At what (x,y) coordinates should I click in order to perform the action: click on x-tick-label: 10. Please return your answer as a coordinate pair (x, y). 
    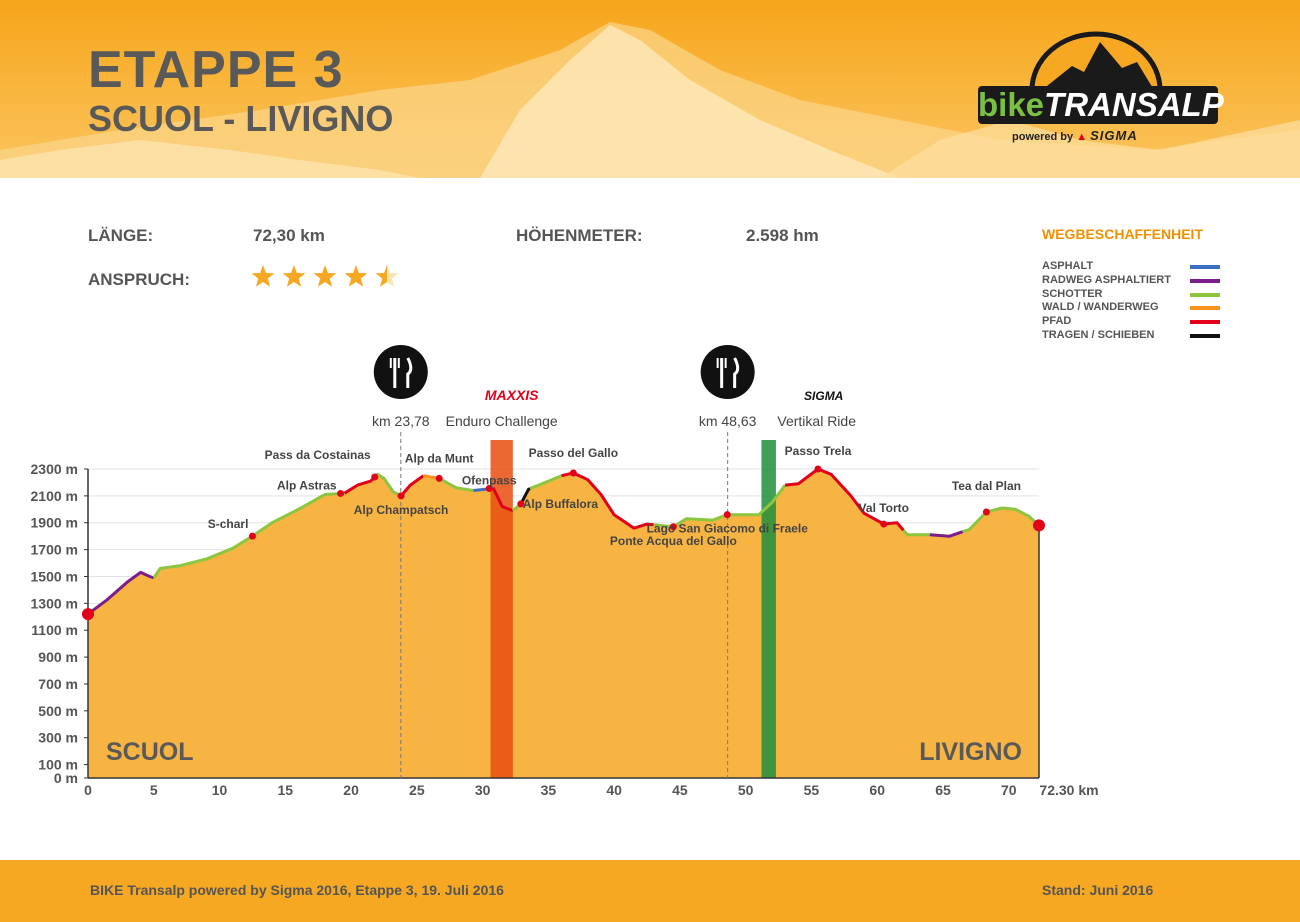
    Looking at the image, I should click on (220, 790).